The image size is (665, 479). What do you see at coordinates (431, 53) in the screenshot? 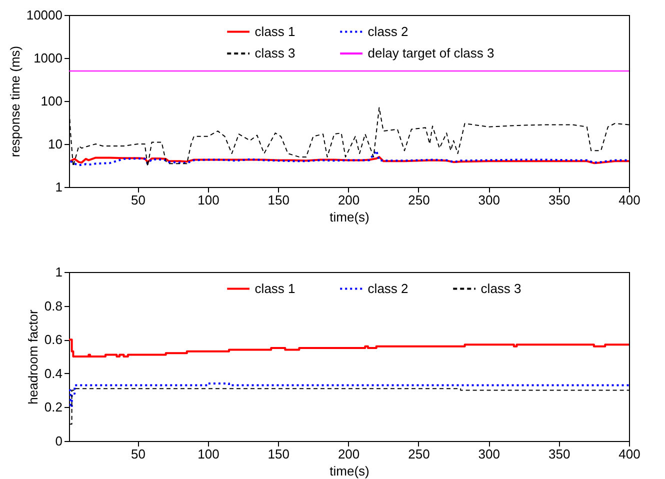
I see `legend-label: delay target of class 3` at bounding box center [431, 53].